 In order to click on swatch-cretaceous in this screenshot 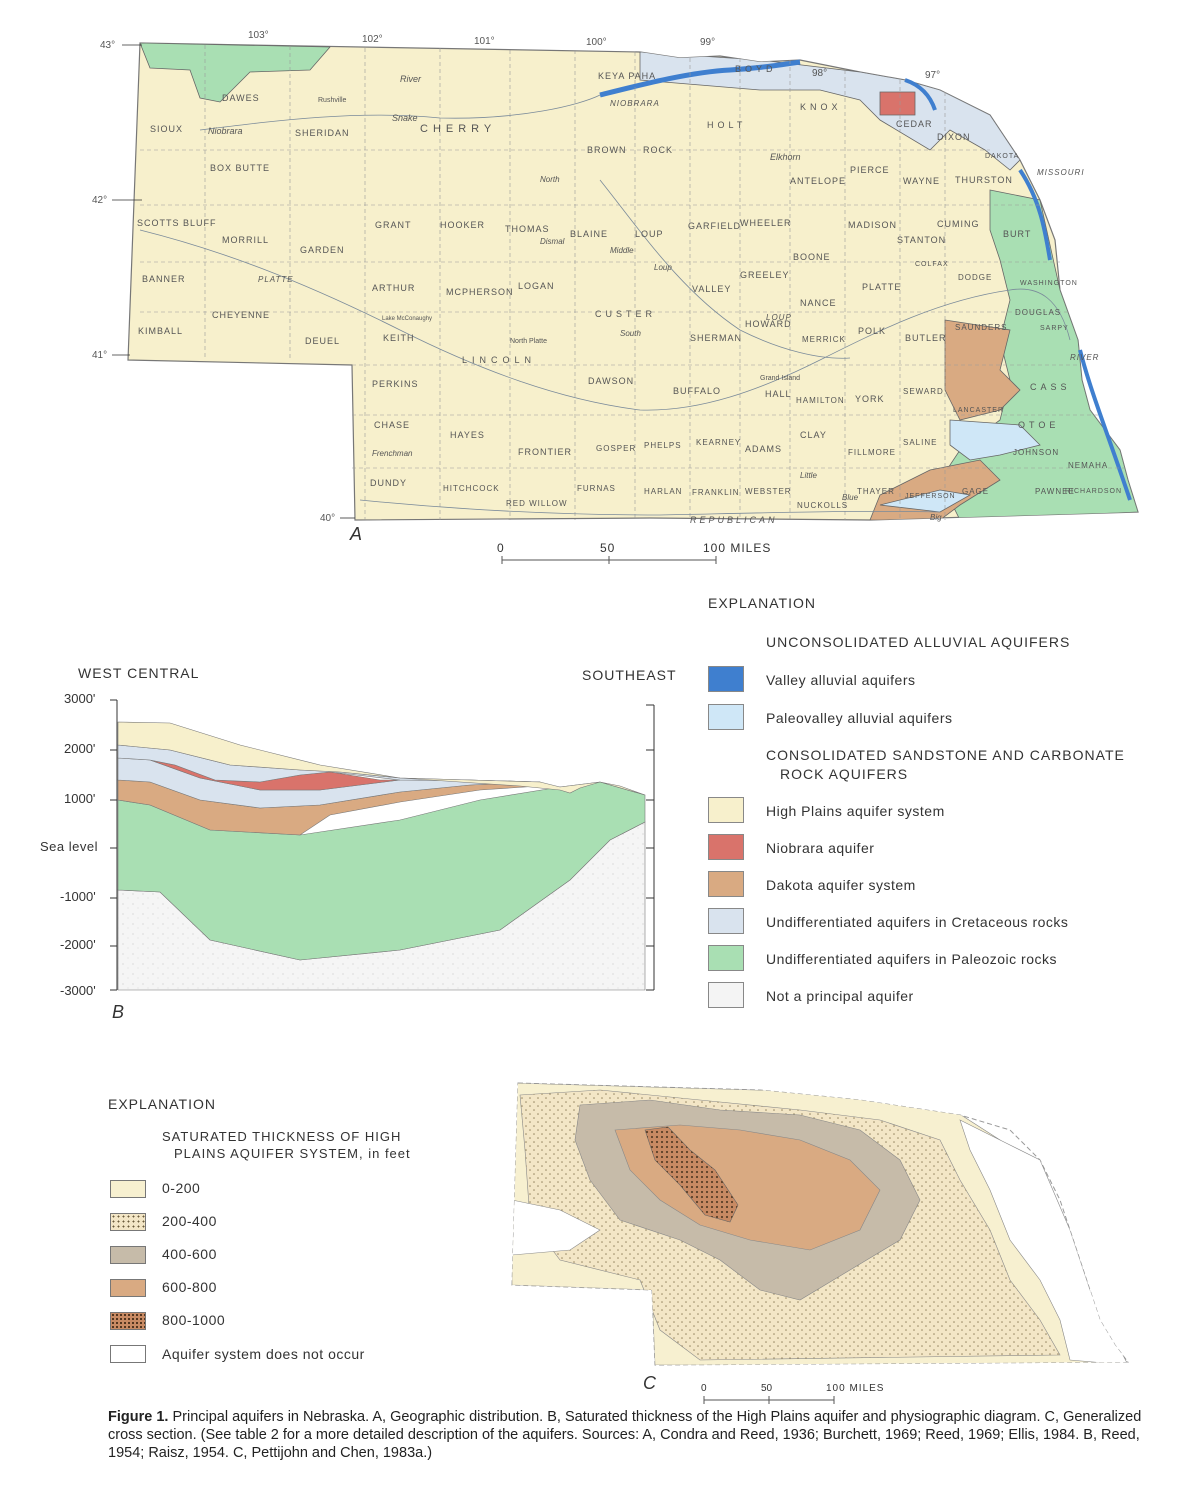, I will do `click(726, 921)`.